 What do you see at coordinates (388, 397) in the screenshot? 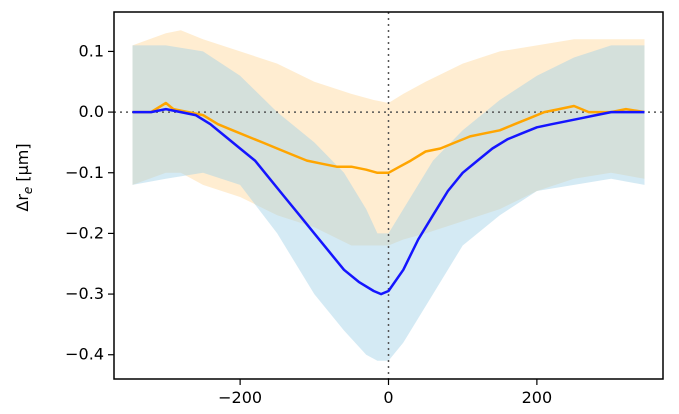
I see `x-tick-label: 0` at bounding box center [388, 397].